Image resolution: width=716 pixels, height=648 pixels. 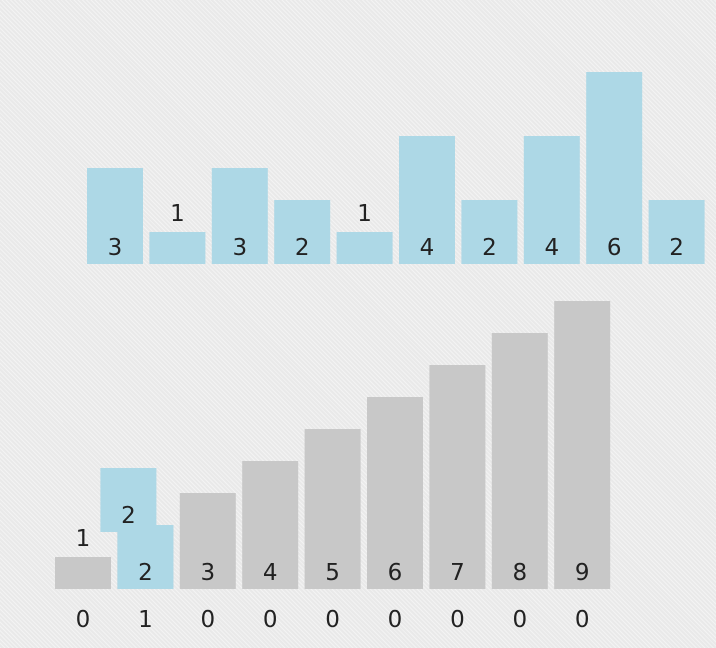 What do you see at coordinates (145, 620) in the screenshot?
I see `bottom-count-label: 1` at bounding box center [145, 620].